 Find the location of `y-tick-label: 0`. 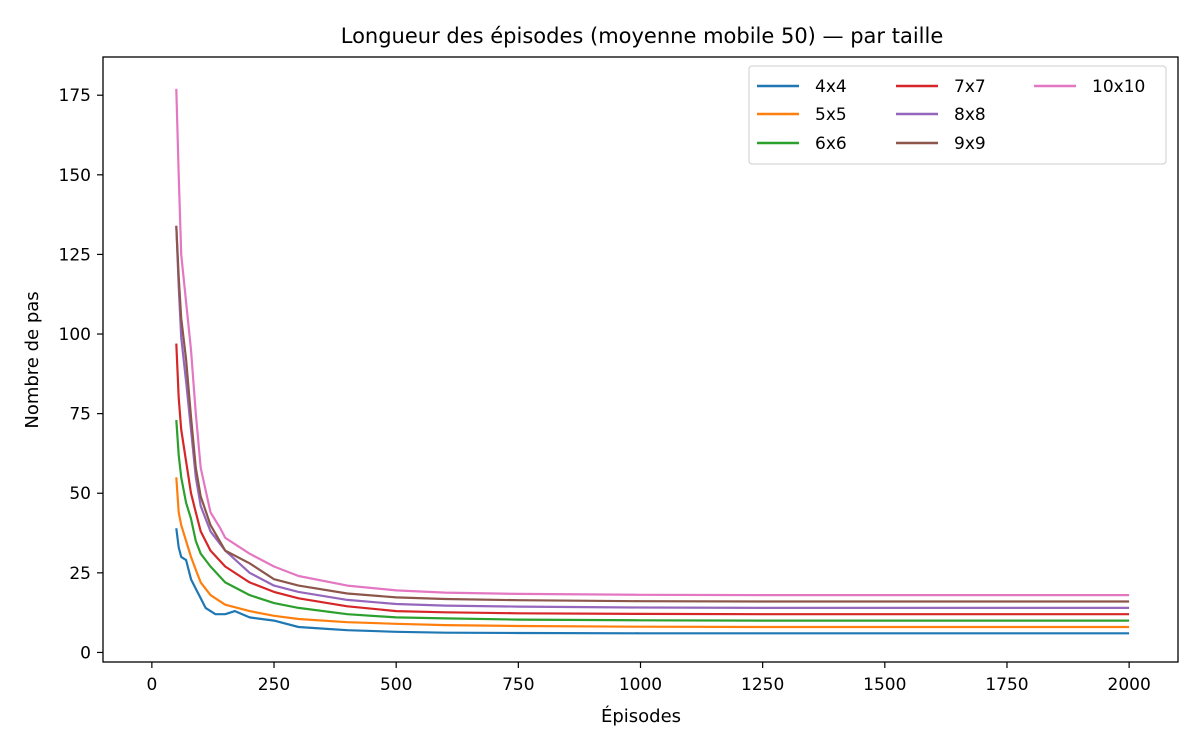

y-tick-label: 0 is located at coordinates (85, 653).